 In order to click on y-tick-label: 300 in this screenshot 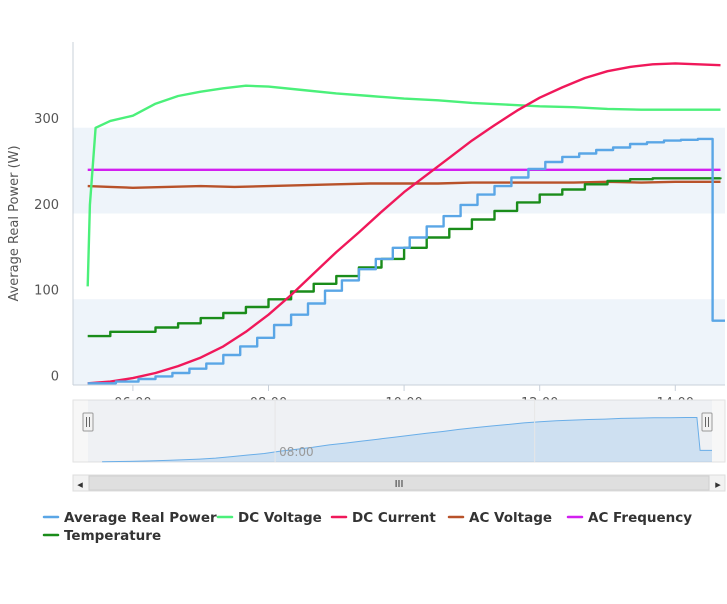, I will do `click(46, 119)`.